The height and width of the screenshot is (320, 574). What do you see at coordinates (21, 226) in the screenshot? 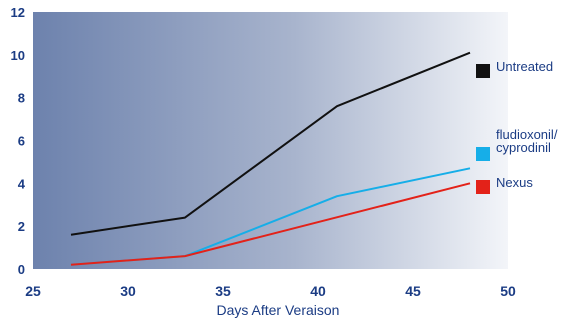
I see `y-tick-label: 2` at bounding box center [21, 226].